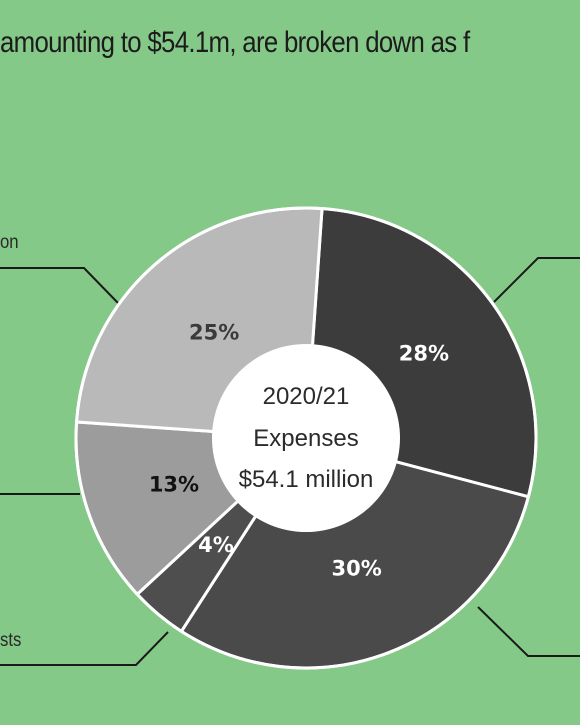  I want to click on center-line-2: Expenses, so click(305, 438).